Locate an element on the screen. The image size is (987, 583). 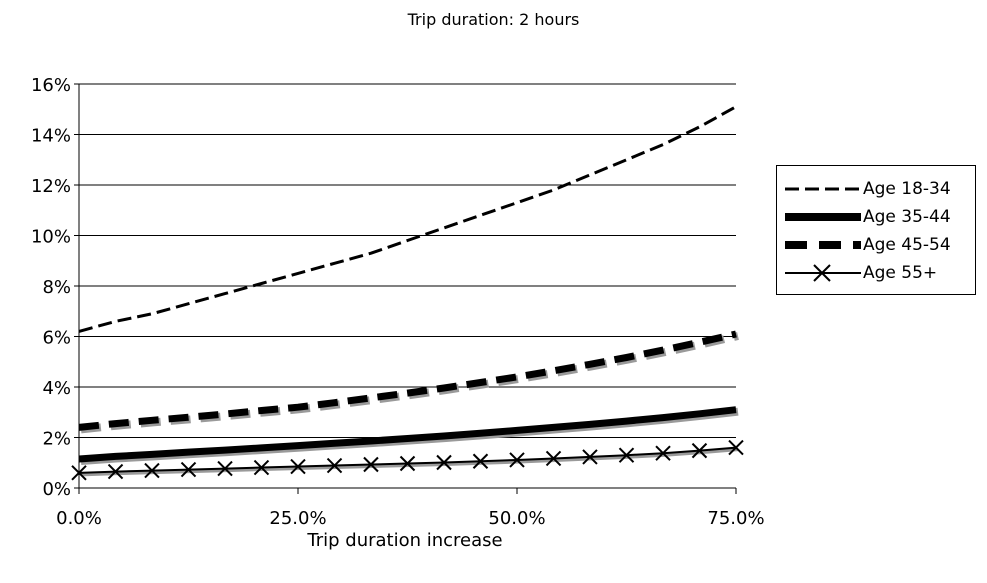
legend-item-age-18-34: Age 18-34 is located at coordinates (876, 189).